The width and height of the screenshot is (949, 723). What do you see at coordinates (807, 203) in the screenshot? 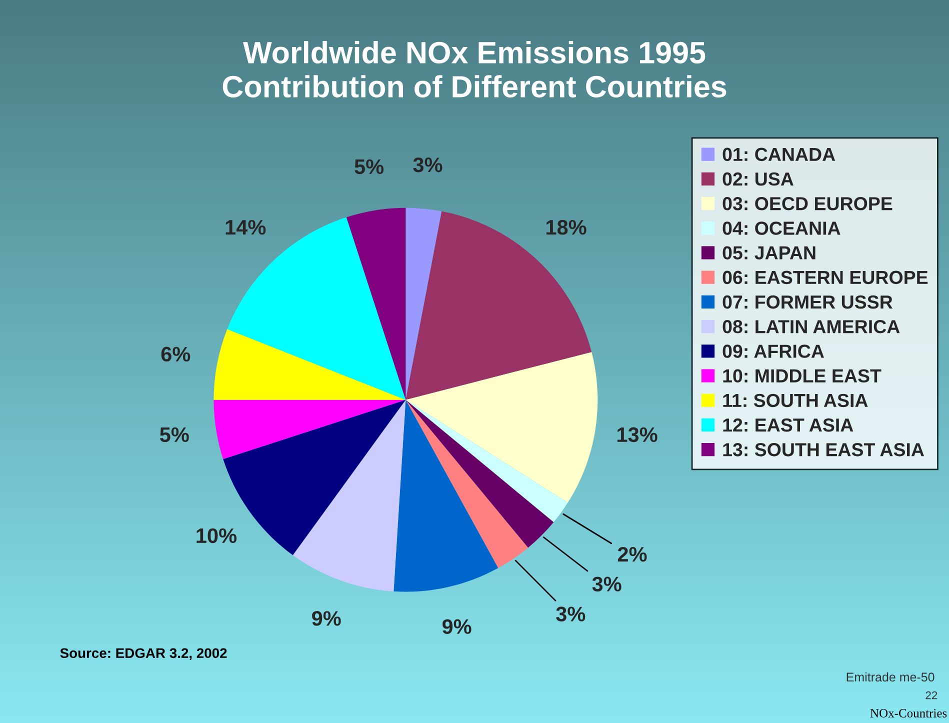
I see `legend-label: 03: OECD EUROPE` at bounding box center [807, 203].